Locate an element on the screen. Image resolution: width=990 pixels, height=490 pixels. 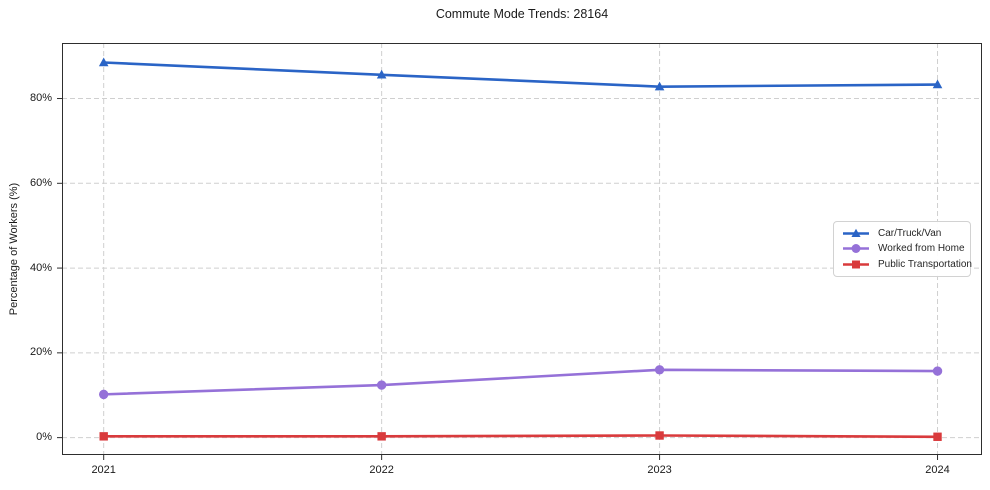
legend-label: Public Transportation is located at coordinates (925, 264).